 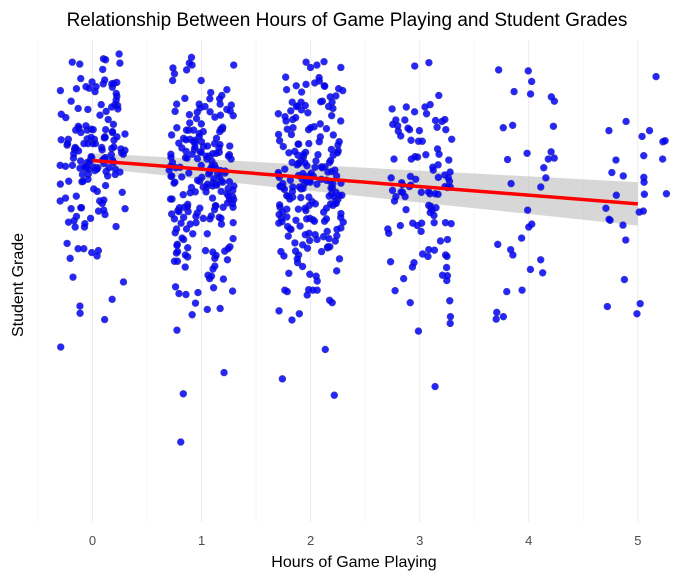 I want to click on x-tick-label: 3, so click(x=419, y=540).